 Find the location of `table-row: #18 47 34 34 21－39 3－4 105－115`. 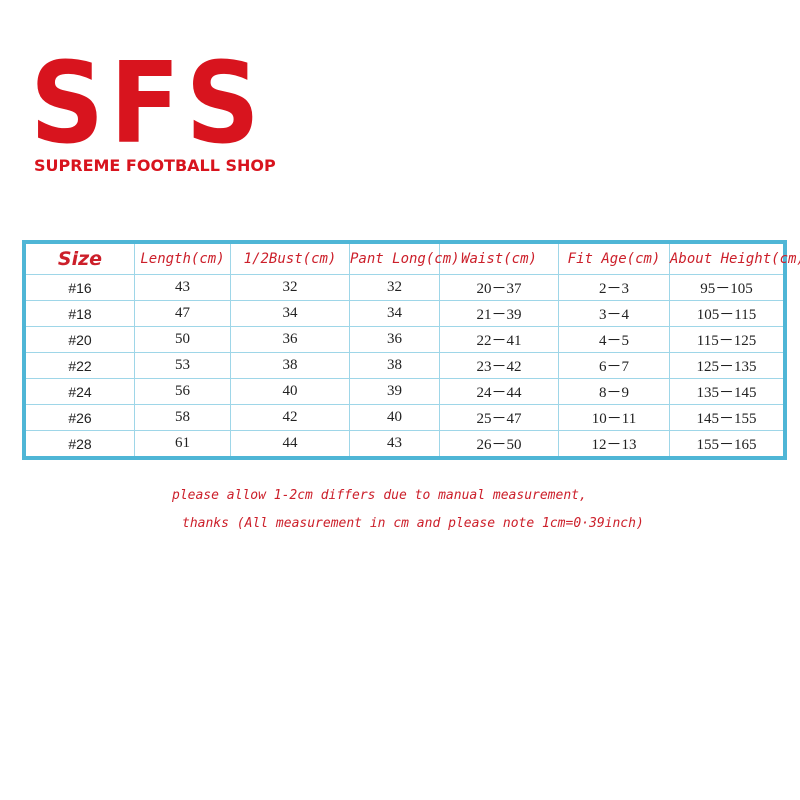

table-row: #18 47 34 34 21－39 3－4 105－115 is located at coordinates (404, 313).